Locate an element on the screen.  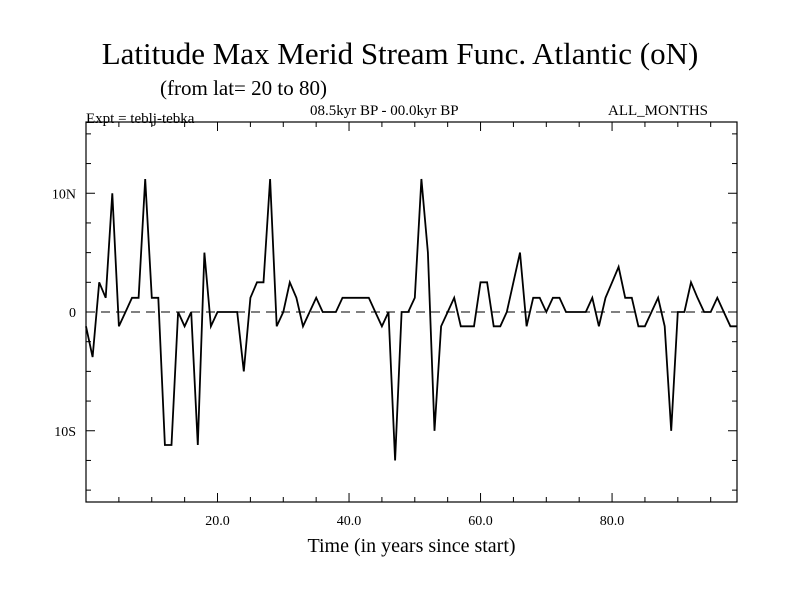
months-label: ALL_MONTHS is located at coordinates (658, 111).